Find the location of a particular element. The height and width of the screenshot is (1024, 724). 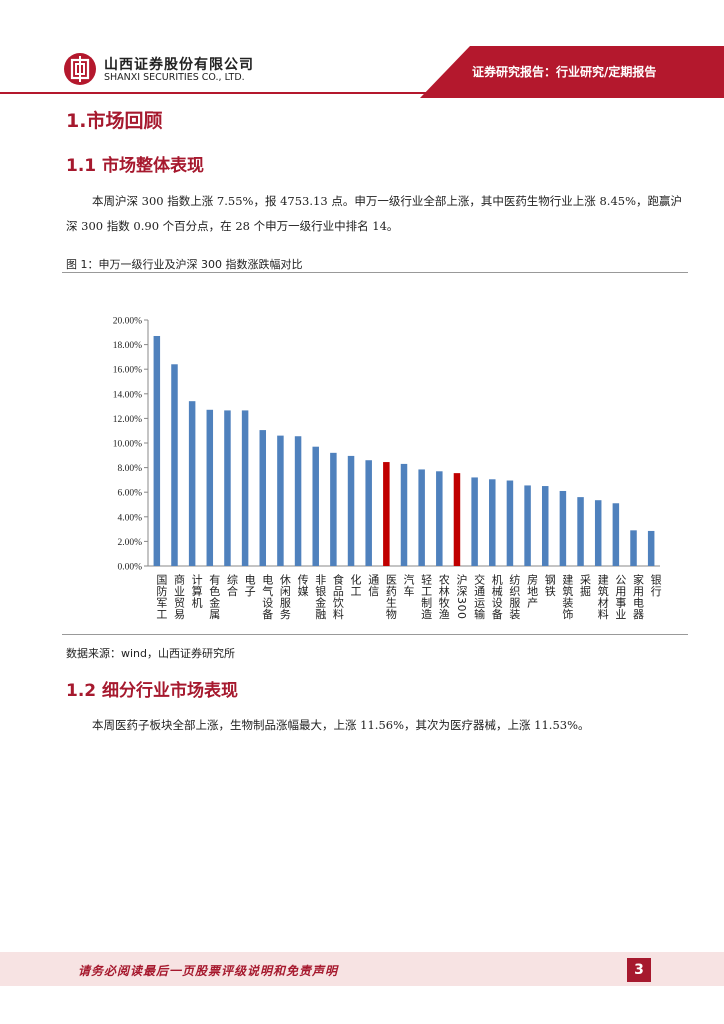

x-tick-label: 家用电器 is located at coordinates (638, 597).